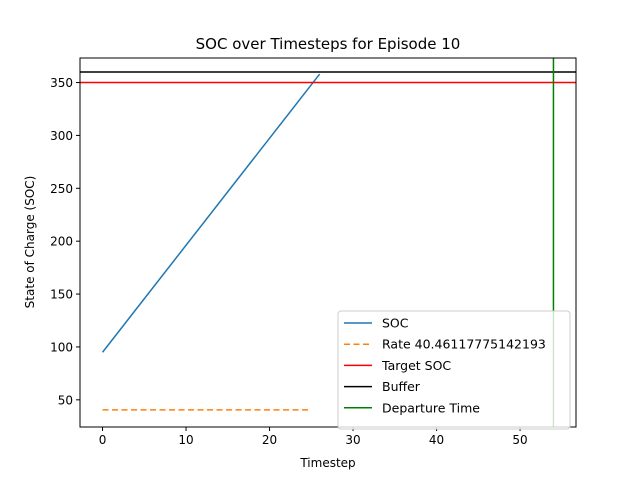 Image resolution: width=640 pixels, height=480 pixels. What do you see at coordinates (395, 323) in the screenshot?
I see `legend-label-soc: SOC` at bounding box center [395, 323].